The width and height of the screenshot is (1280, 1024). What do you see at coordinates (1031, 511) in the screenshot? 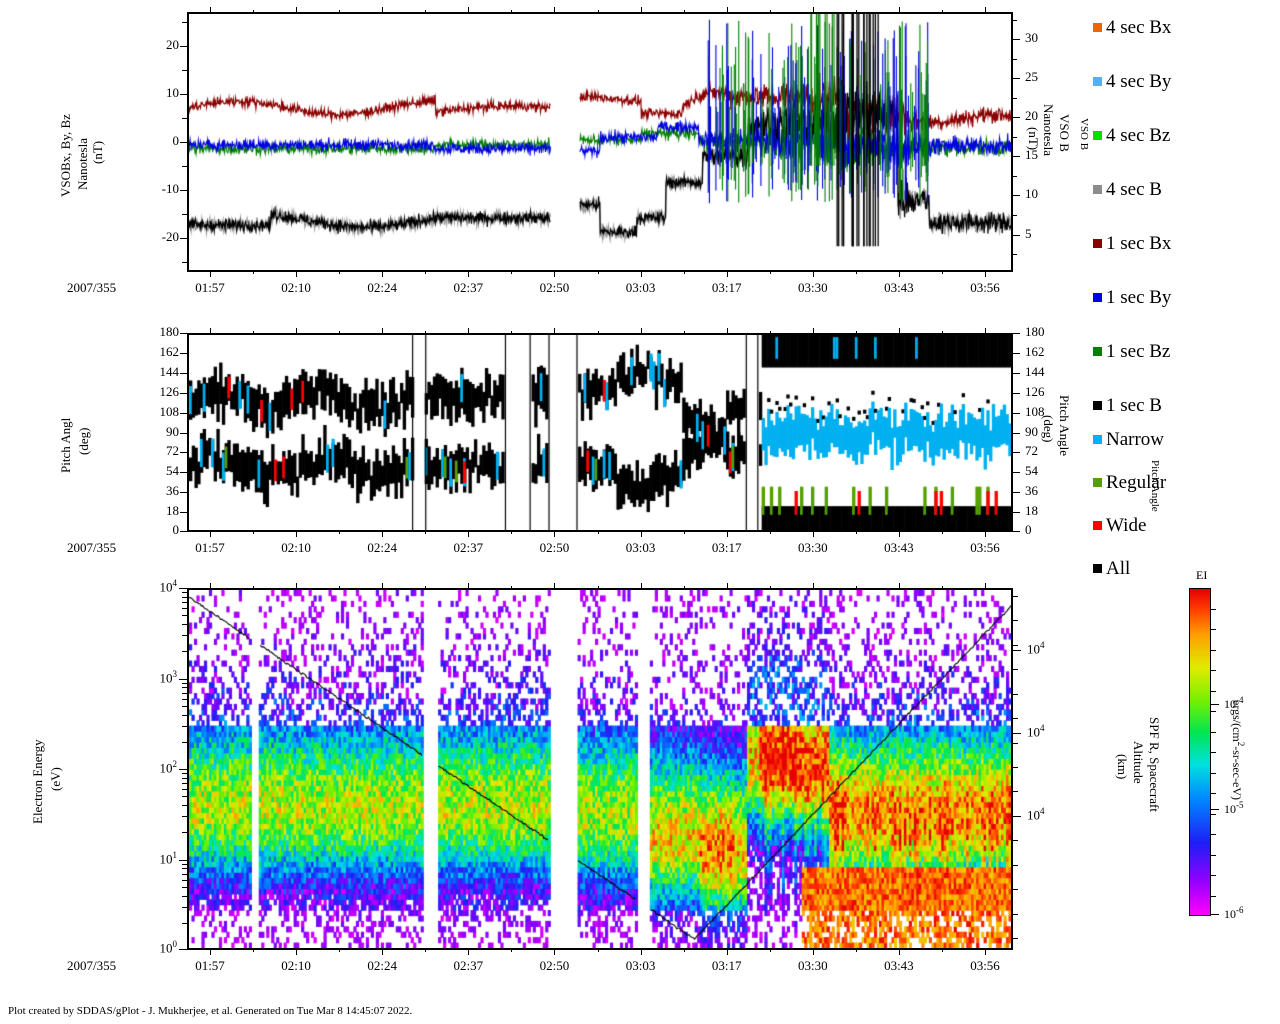
I see `y-tick-label-right: 18` at bounding box center [1031, 511].